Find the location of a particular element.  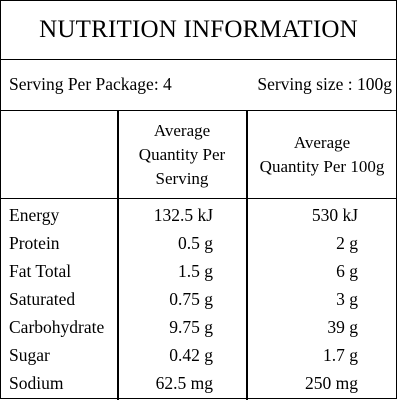

per-serving-value: 0.75 g is located at coordinates (191, 298).